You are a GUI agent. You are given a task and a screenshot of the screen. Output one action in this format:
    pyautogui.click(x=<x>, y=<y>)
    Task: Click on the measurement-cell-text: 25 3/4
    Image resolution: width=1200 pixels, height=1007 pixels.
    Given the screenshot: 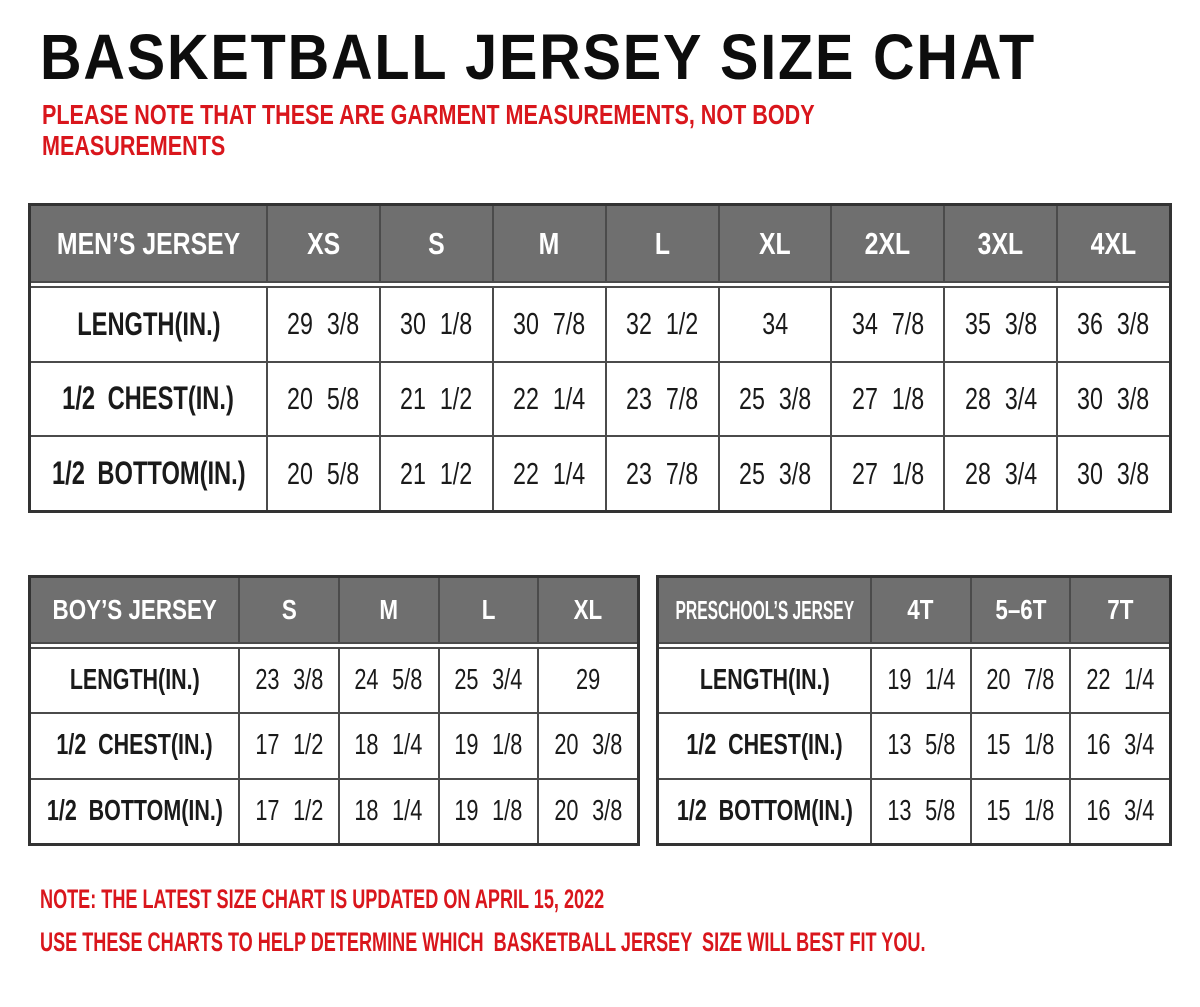 What is the action you would take?
    pyautogui.click(x=488, y=680)
    